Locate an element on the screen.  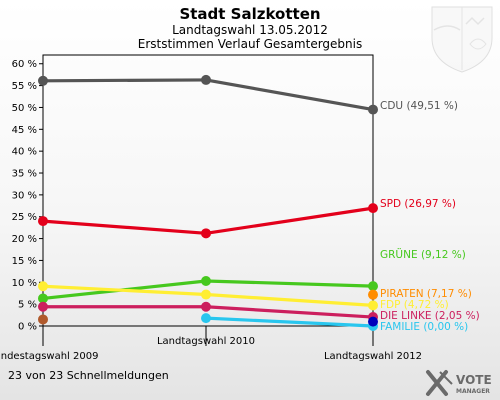
y-tick-label: 0 % is located at coordinates (27, 327).